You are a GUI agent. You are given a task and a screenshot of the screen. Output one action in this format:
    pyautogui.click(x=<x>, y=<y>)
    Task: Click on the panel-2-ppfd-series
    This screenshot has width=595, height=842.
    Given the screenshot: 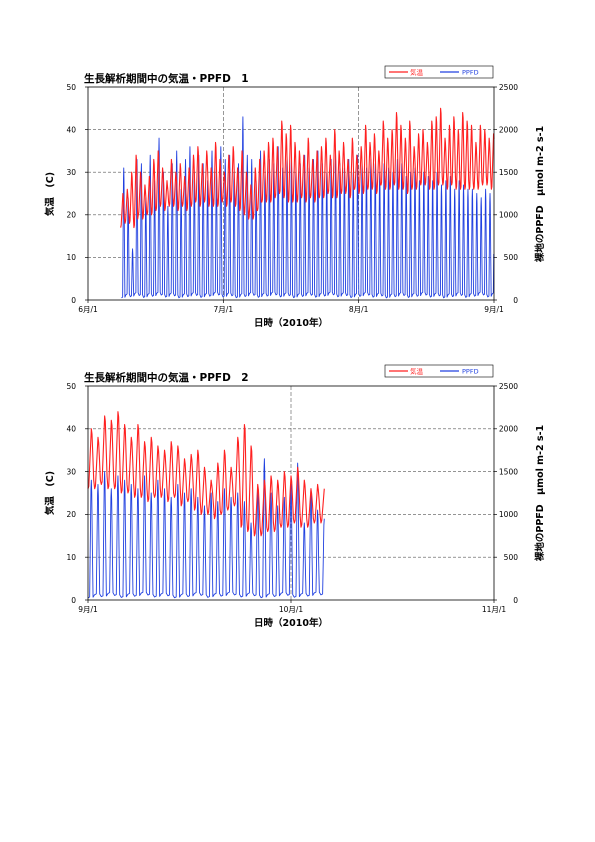 What is the action you would take?
    pyautogui.click(x=206, y=528)
    